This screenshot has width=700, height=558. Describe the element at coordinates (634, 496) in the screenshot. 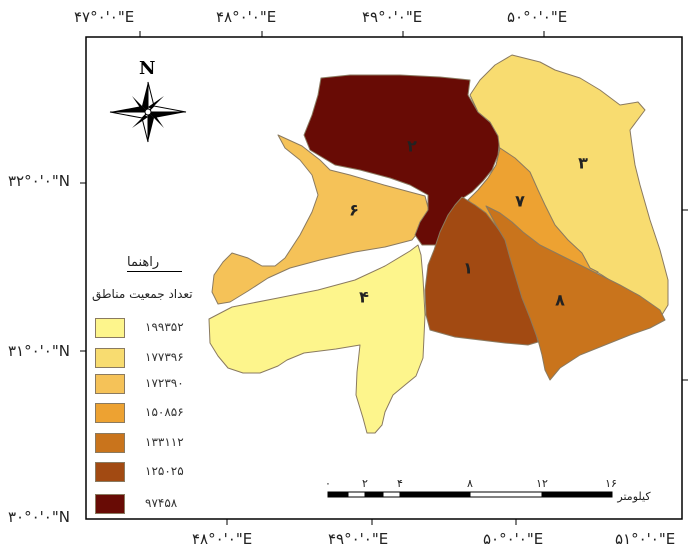

I see `scale-unit: کیلومتر` at that location.